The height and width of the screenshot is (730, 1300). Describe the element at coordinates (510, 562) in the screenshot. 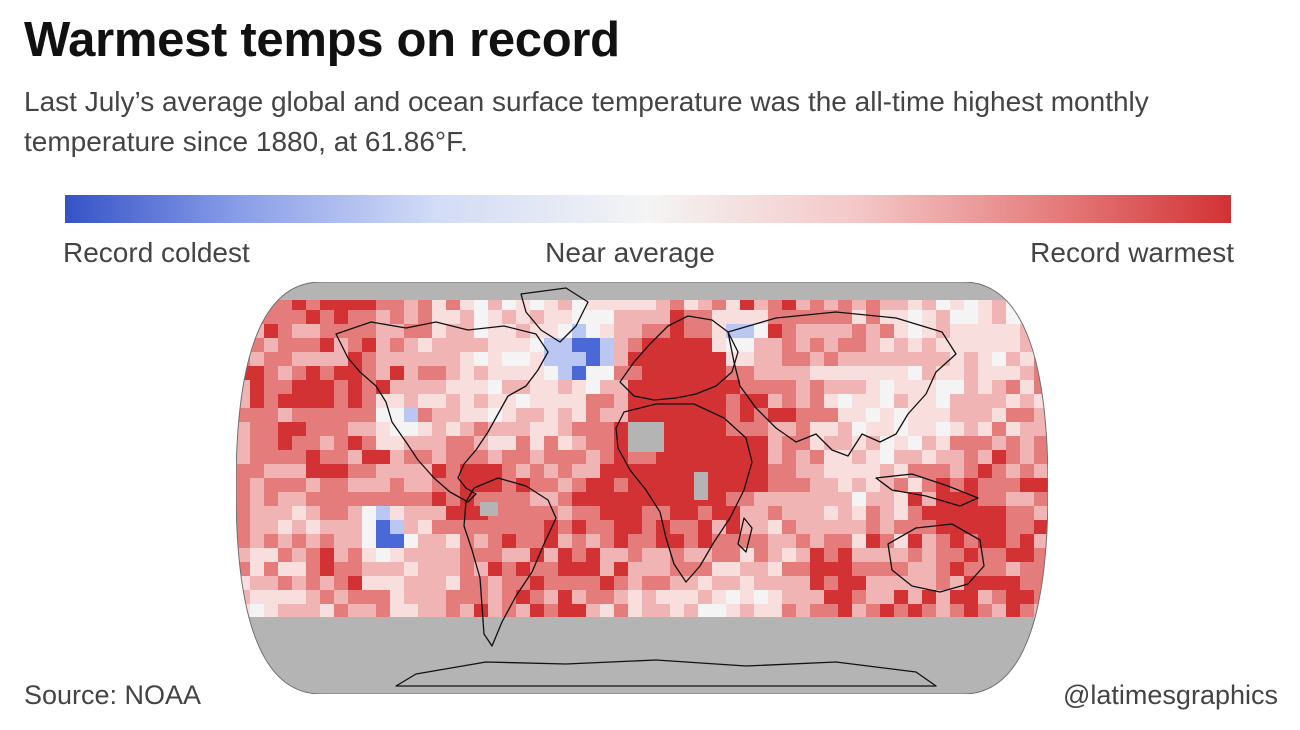

I see `south-america-outline` at that location.